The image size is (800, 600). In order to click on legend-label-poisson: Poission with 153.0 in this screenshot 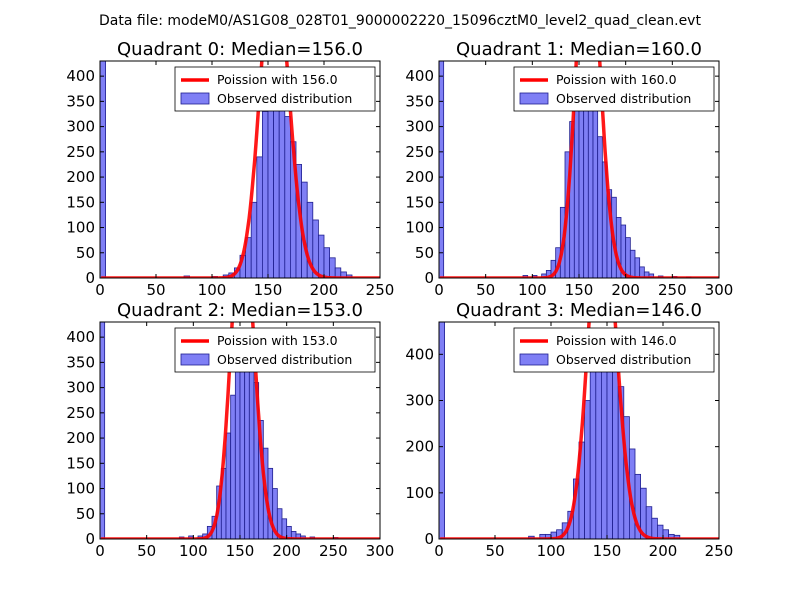, I will do `click(277, 340)`.